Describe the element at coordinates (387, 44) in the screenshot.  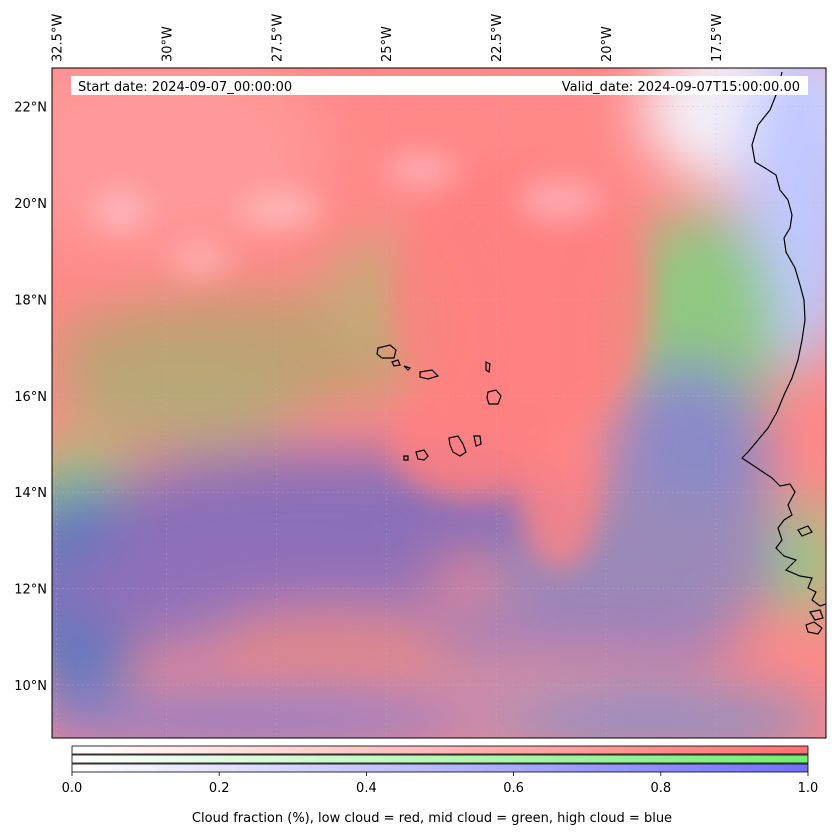
I see `longitude-tick-label: 25°W` at that location.